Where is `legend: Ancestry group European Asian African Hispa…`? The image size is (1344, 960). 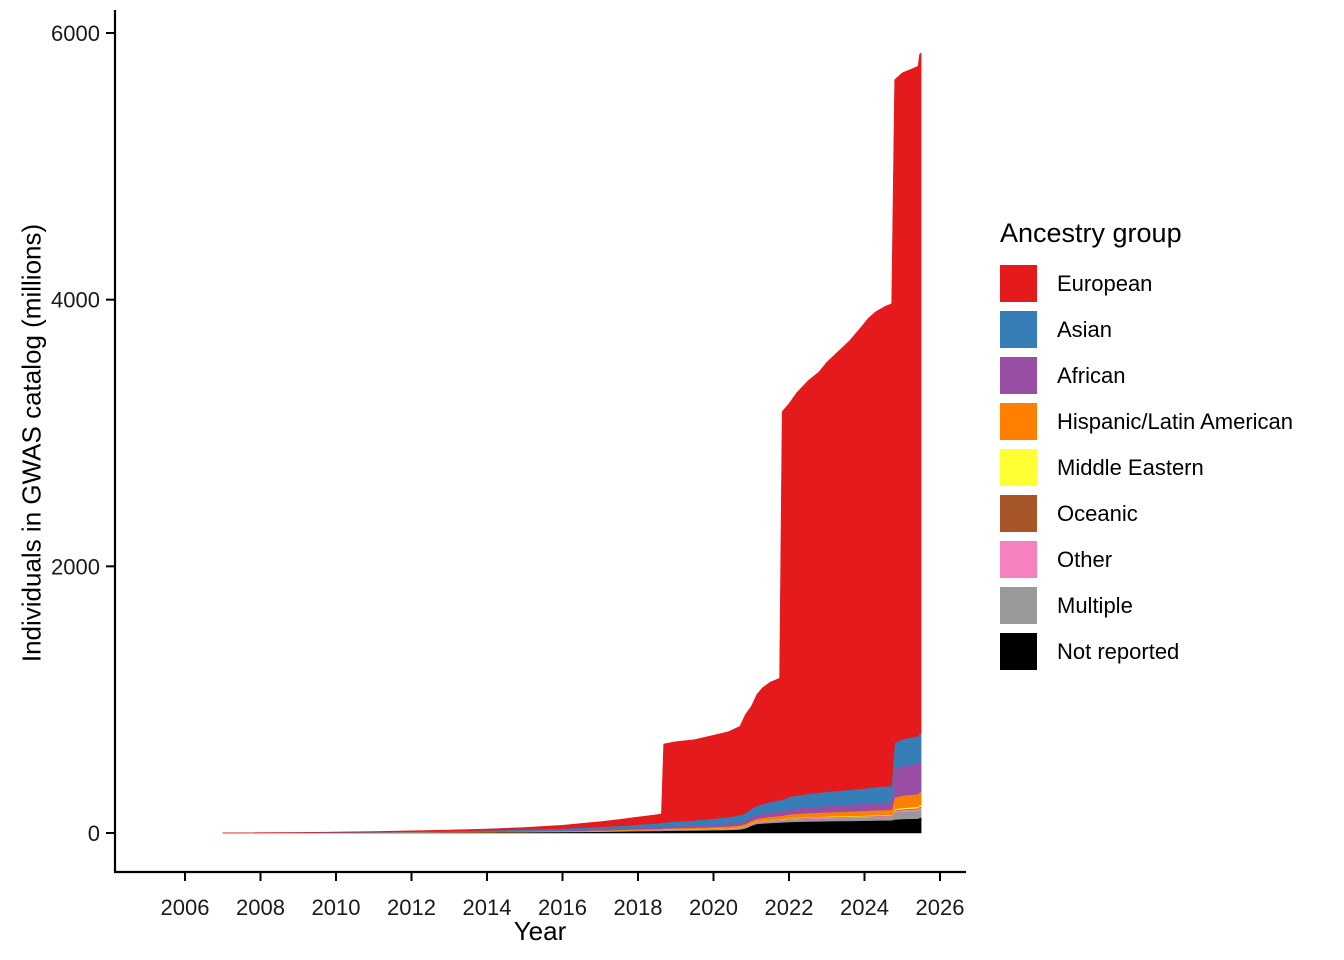 legend: Ancestry group European Asian African Hispa… is located at coordinates (1146, 448).